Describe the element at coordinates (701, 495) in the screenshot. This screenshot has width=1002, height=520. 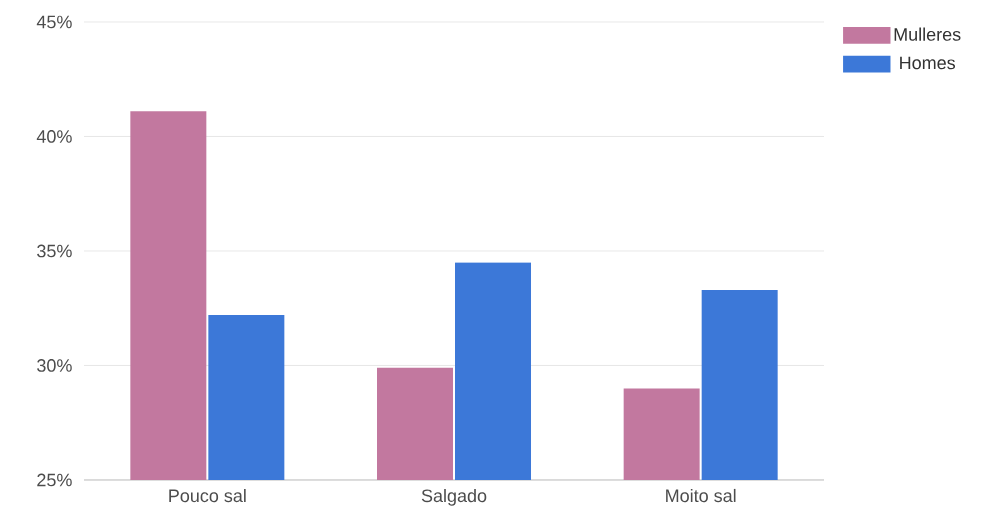
I see `x-tick-label: Moito sal` at that location.